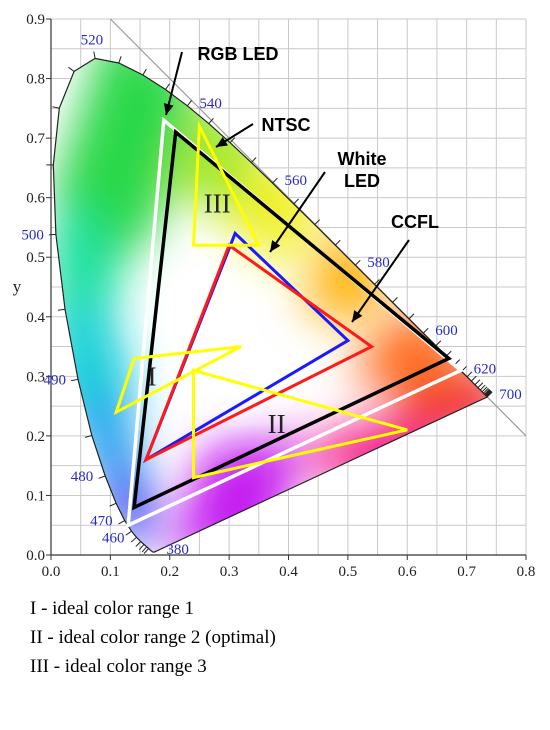 Image resolution: width=550 pixels, height=730 pixels. I want to click on y-tick-label: 0.4, so click(35, 318).